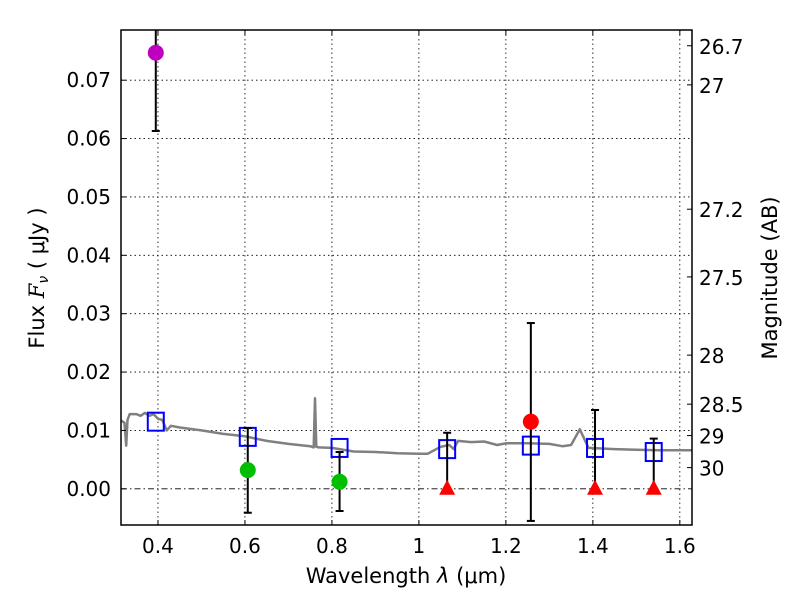  Describe the element at coordinates (506, 546) in the screenshot. I see `x-tick-label: 1.2` at that location.